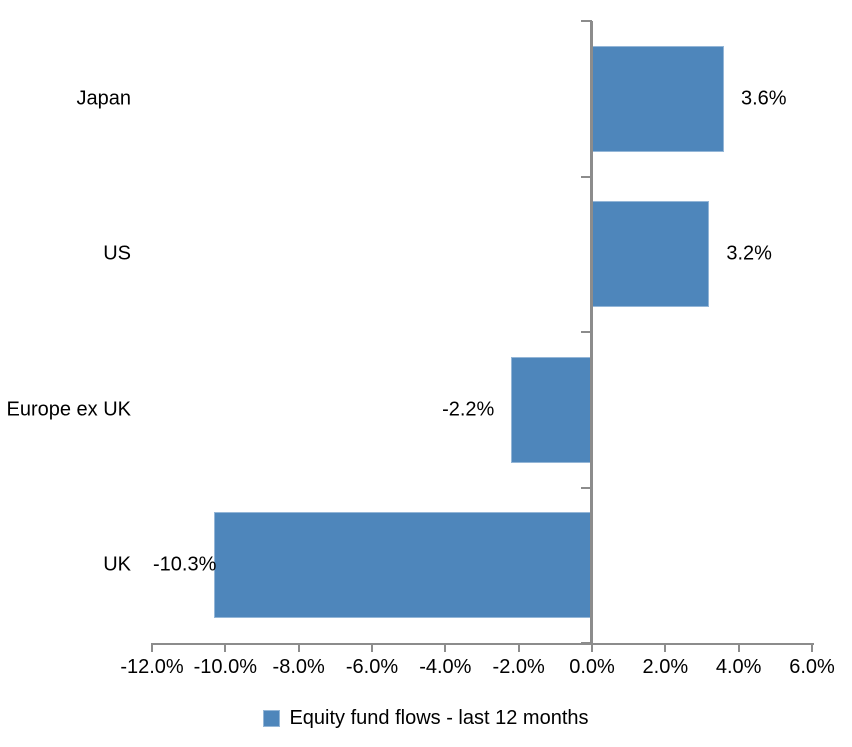 Image resolution: width=852 pixels, height=747 pixels. Describe the element at coordinates (658, 98) in the screenshot. I see `bar-japan` at that location.